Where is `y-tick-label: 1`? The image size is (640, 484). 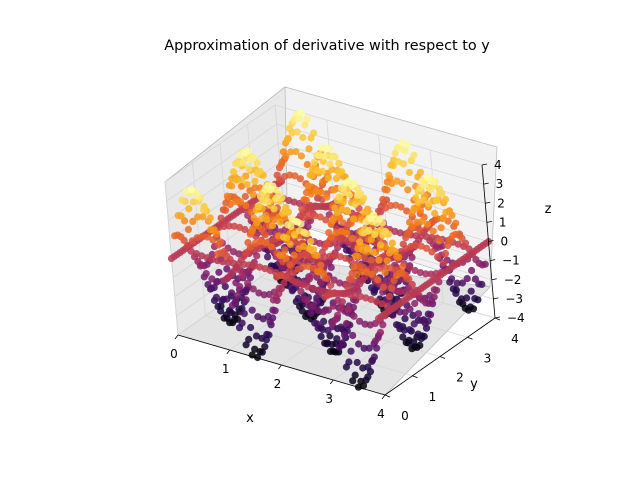
y-tick-label: 1 is located at coordinates (433, 397).